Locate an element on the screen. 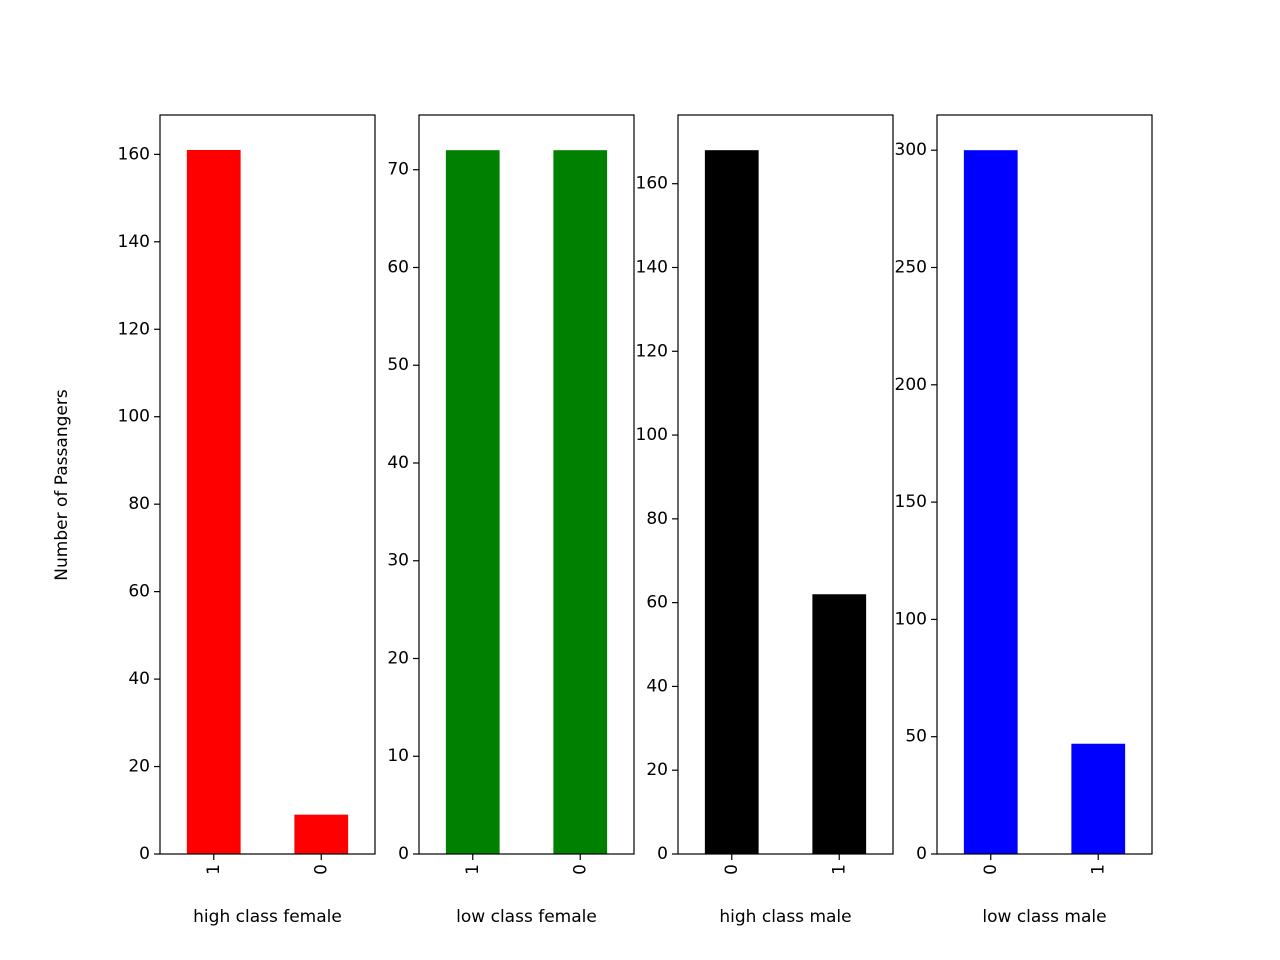 The width and height of the screenshot is (1280, 960). y-tick-label: 250 is located at coordinates (911, 267).